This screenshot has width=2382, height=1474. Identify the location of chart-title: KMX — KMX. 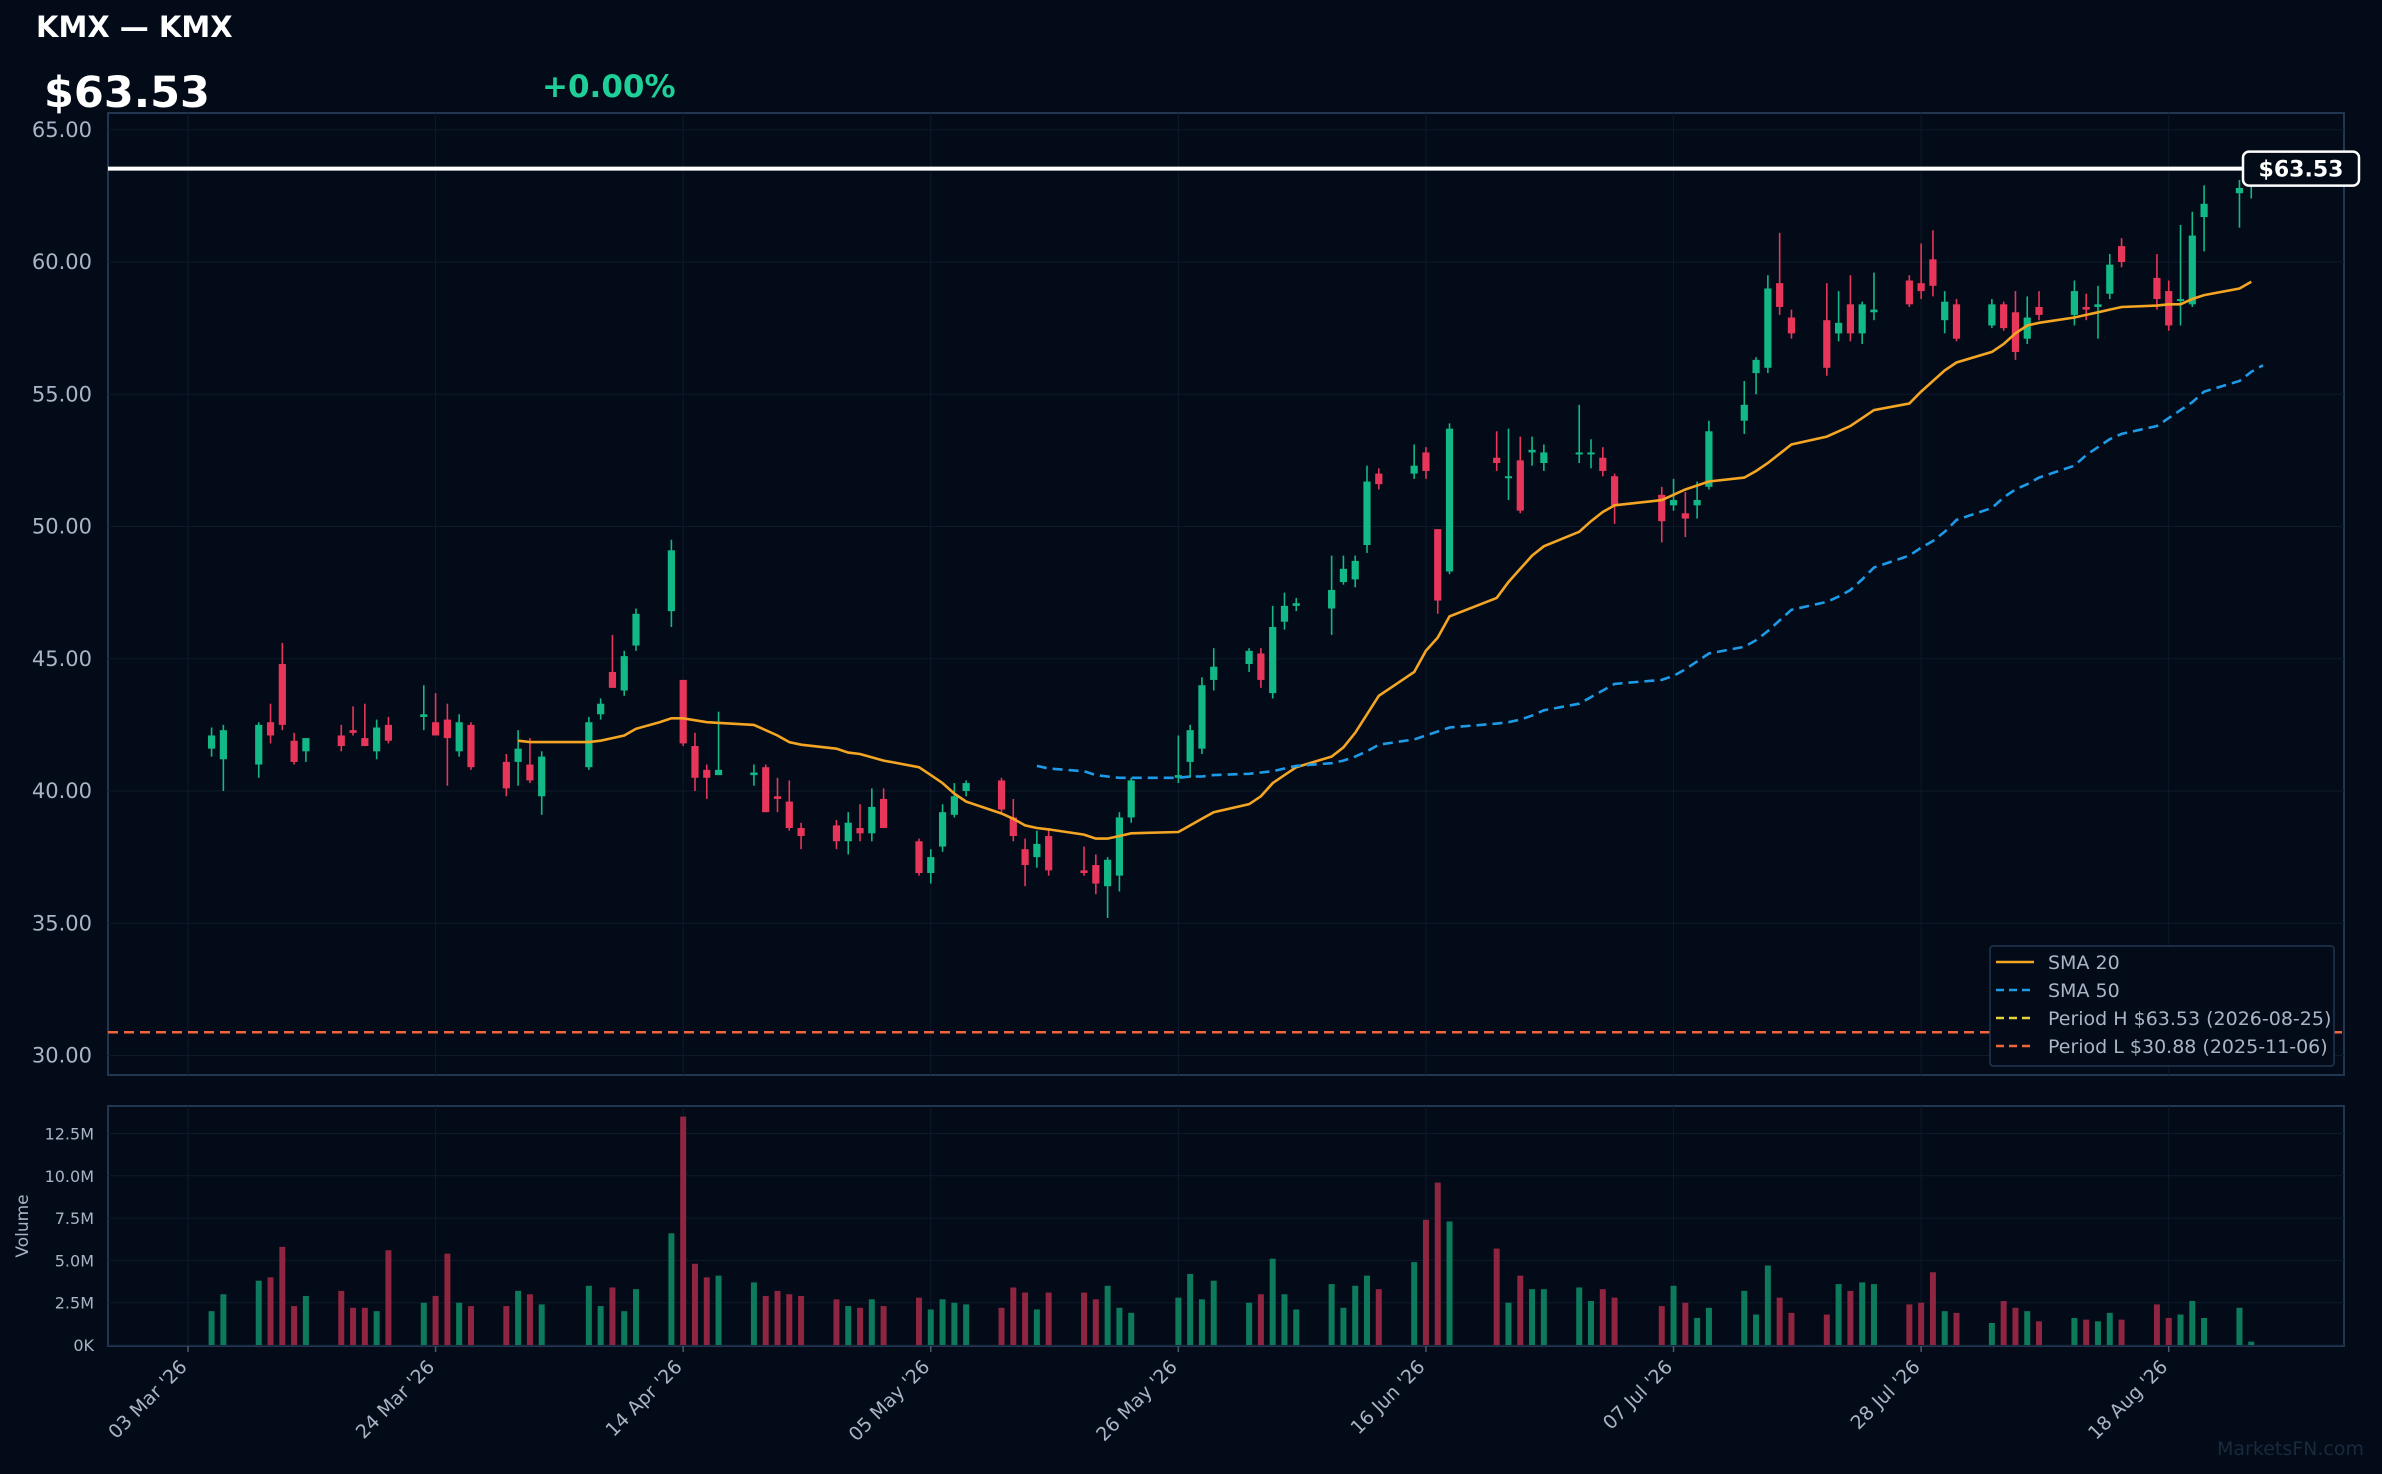
(134, 27).